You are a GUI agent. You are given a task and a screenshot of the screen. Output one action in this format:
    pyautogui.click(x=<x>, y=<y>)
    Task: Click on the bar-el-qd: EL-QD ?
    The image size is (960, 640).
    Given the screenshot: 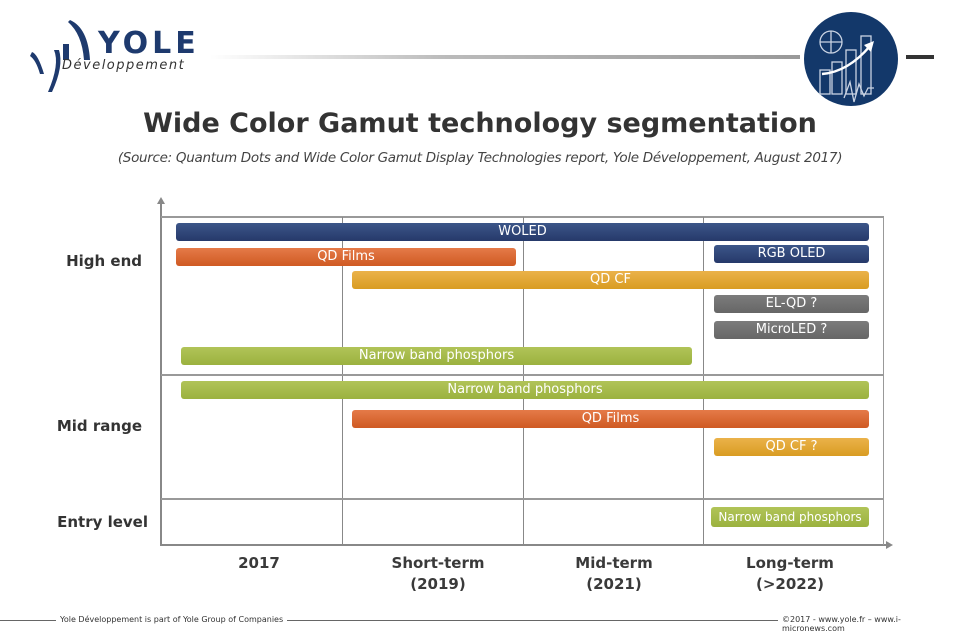 What is the action you would take?
    pyautogui.click(x=791, y=304)
    